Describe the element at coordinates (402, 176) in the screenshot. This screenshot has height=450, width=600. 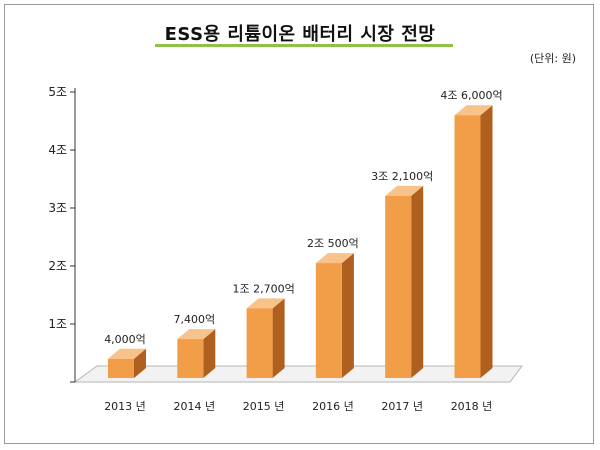
I see `data-label: 3조 2,100억` at that location.